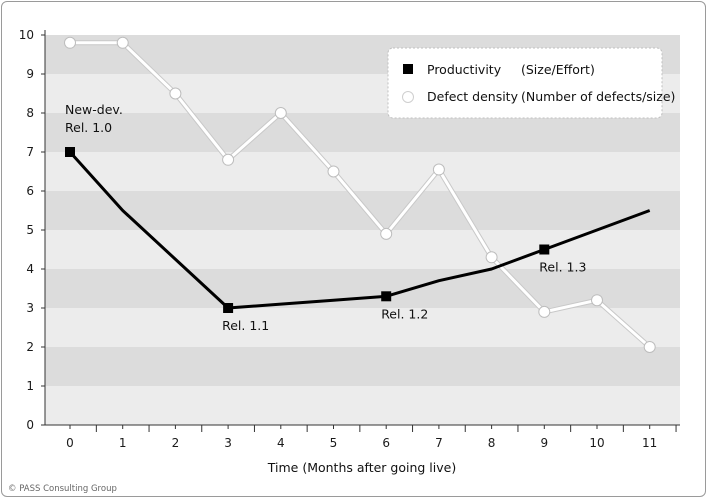 This screenshot has width=709, height=500. Describe the element at coordinates (464, 69) in the screenshot. I see `legend-productivity-label: Productivity` at that location.